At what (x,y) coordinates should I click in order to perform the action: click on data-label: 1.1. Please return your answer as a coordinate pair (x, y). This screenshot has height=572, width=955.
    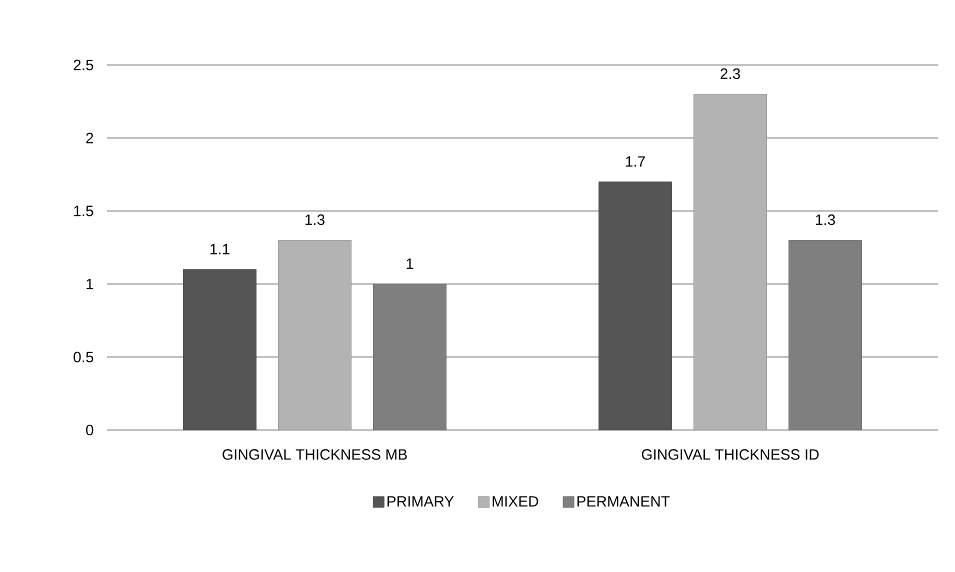
    Looking at the image, I should click on (220, 249).